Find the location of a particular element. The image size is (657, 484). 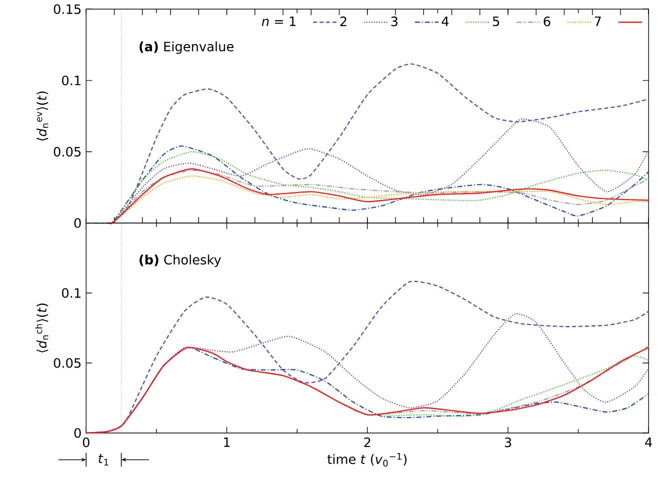

x-tick-label: 2 is located at coordinates (367, 442).